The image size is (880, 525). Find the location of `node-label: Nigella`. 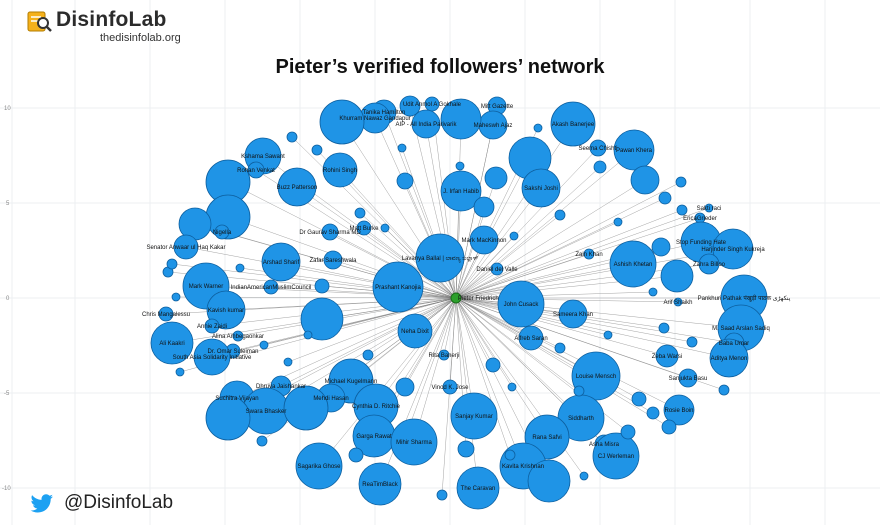

node-label: Nigella is located at coordinates (222, 233).